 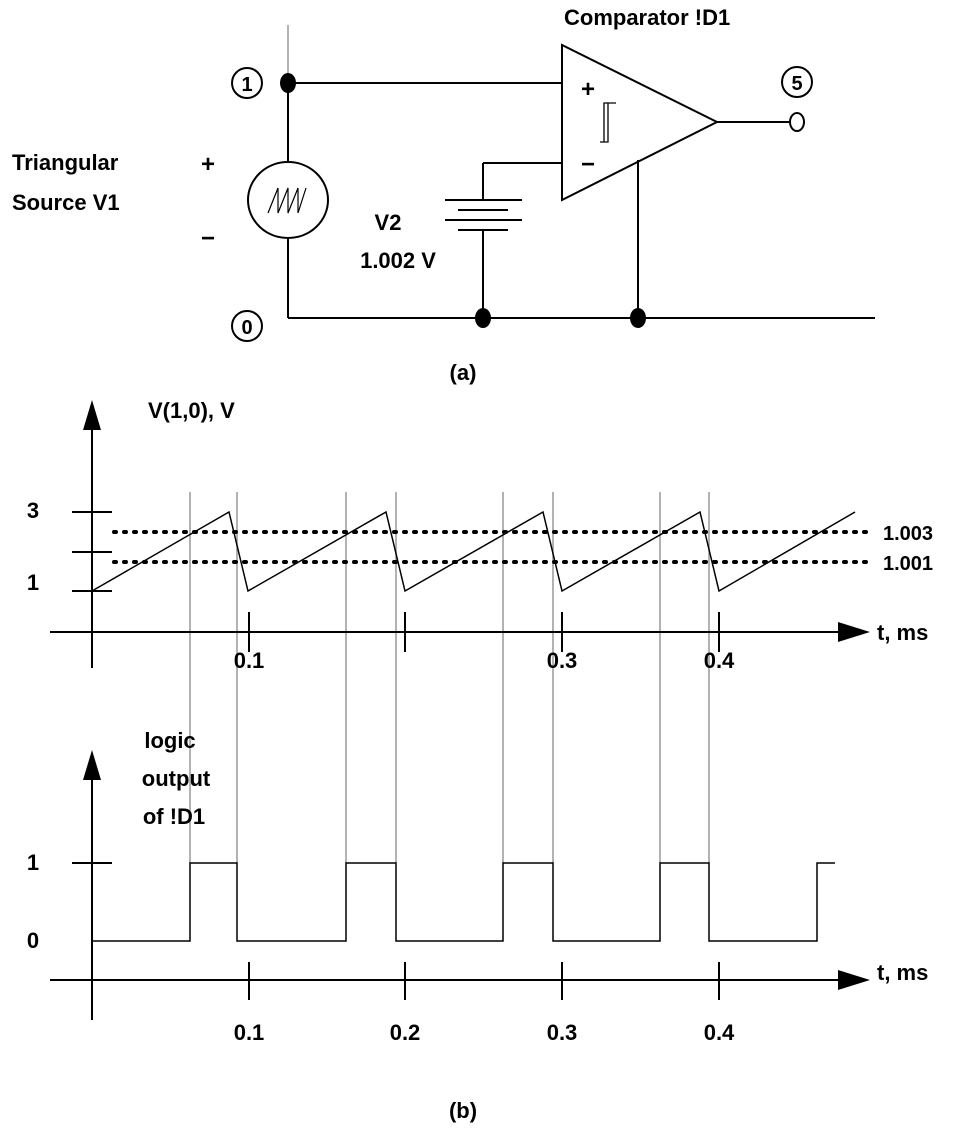 I want to click on battery-name: V2, so click(x=388, y=222).